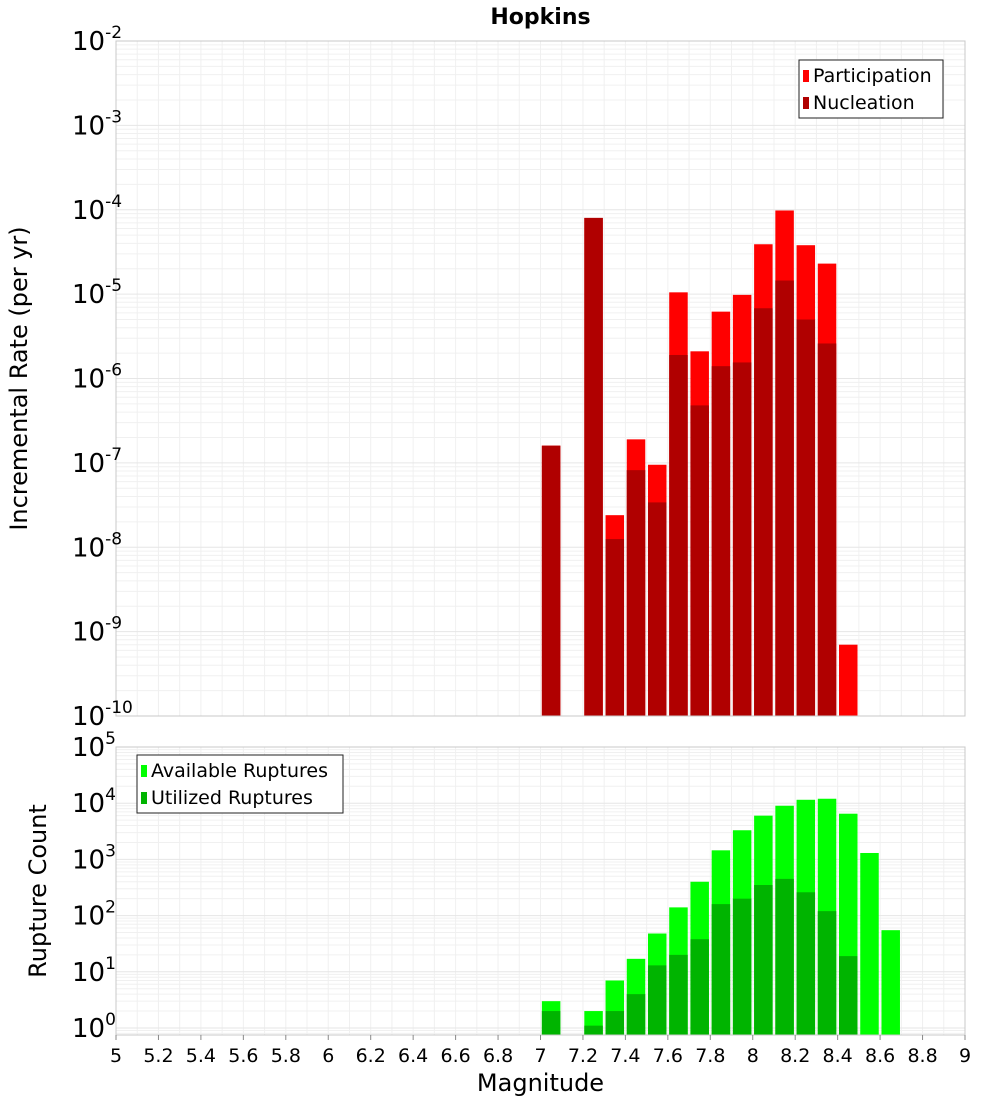 The image size is (1000, 1104). What do you see at coordinates (540, 1083) in the screenshot?
I see `x-axis-label: Magnitude` at bounding box center [540, 1083].